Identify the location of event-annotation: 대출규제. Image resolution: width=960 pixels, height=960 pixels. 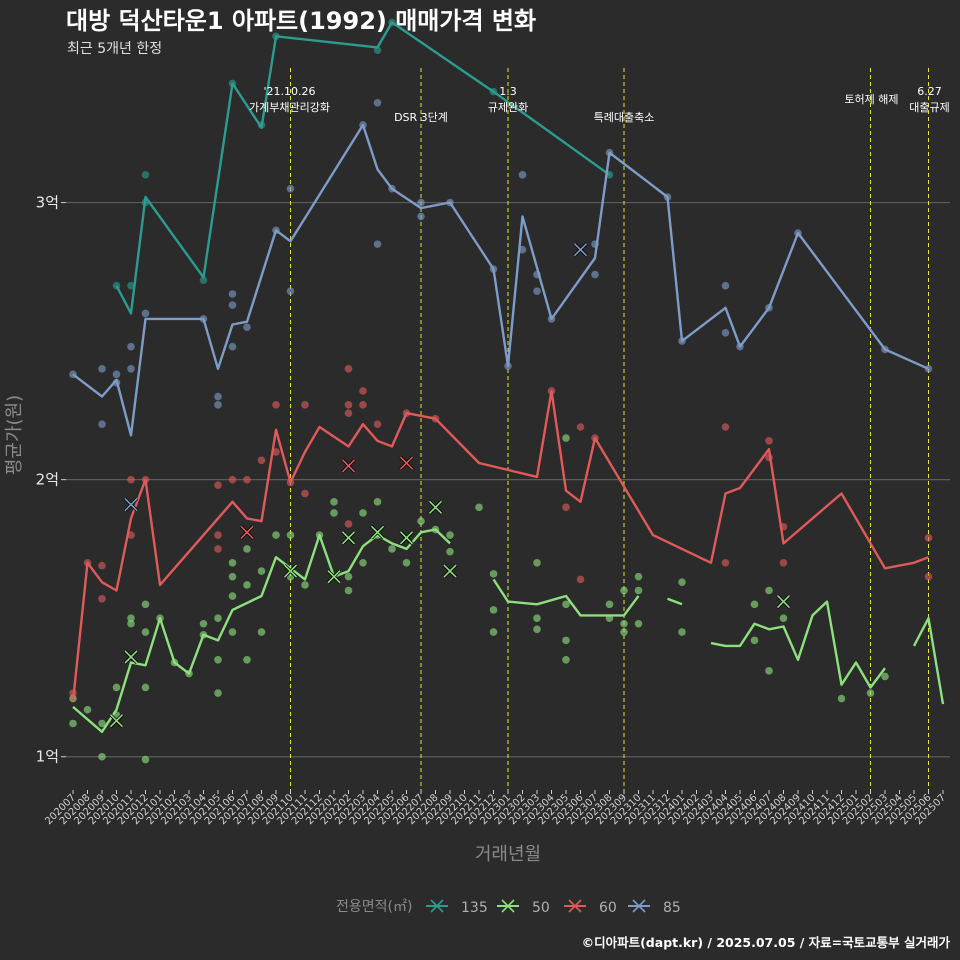
(929, 107).